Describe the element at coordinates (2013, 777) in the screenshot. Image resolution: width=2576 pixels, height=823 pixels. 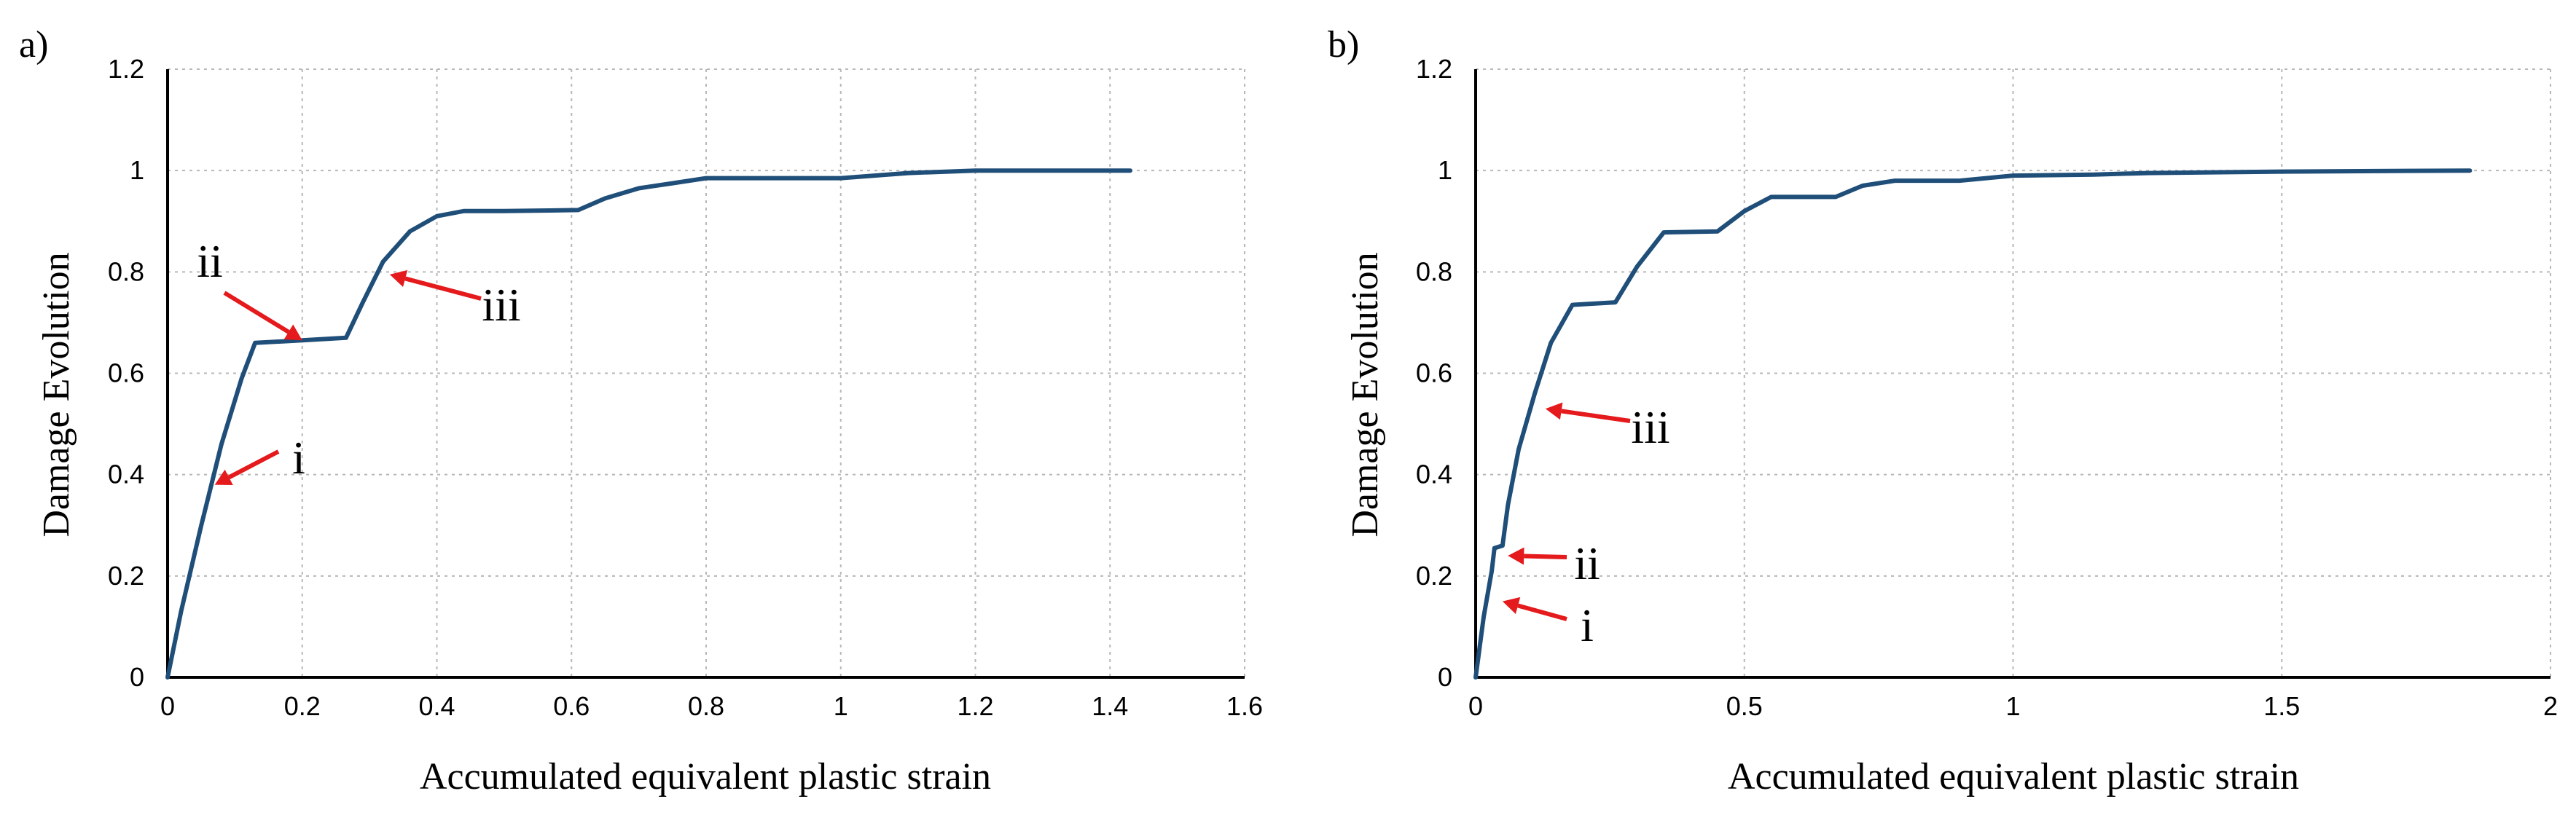
I see `panel-b-x-axis-title: Accumulated equivalent plastic strain` at that location.